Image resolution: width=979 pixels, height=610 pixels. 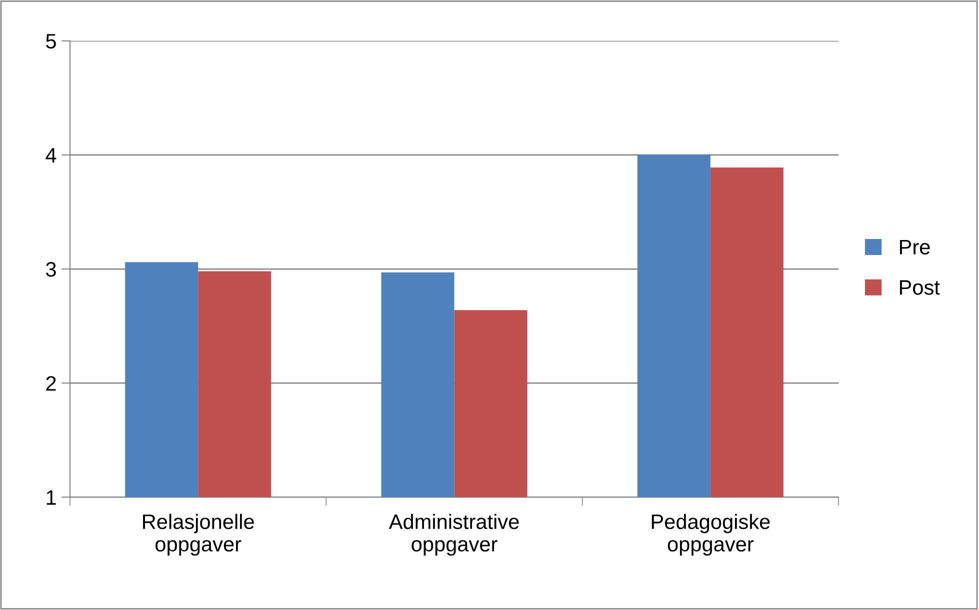 I want to click on y-tick-label: 1, so click(x=51, y=497).